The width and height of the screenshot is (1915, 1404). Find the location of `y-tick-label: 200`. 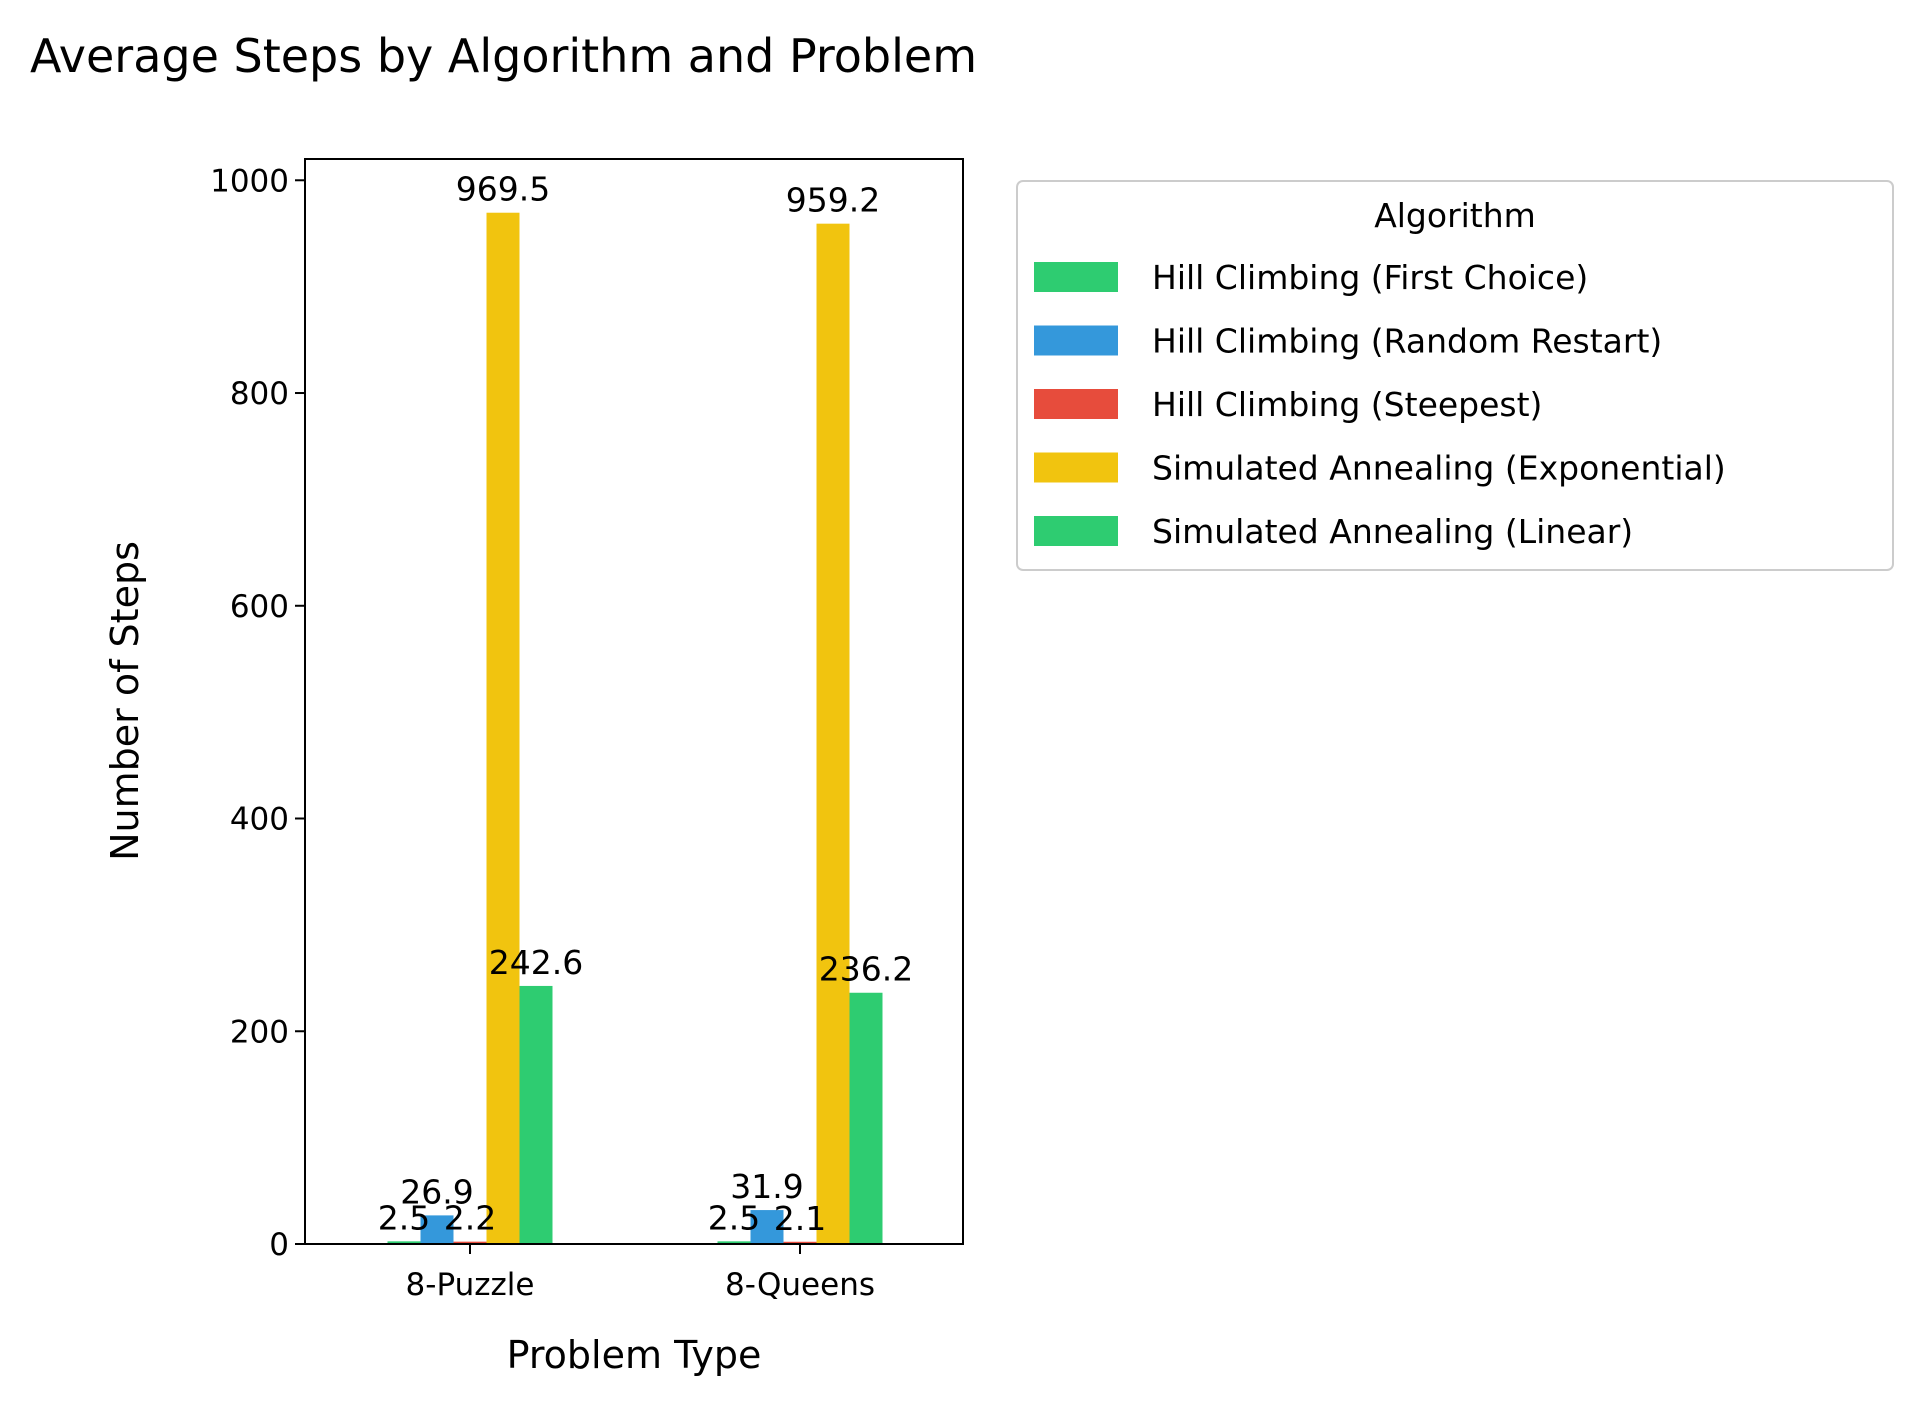

y-tick-label: 200 is located at coordinates (259, 1032).